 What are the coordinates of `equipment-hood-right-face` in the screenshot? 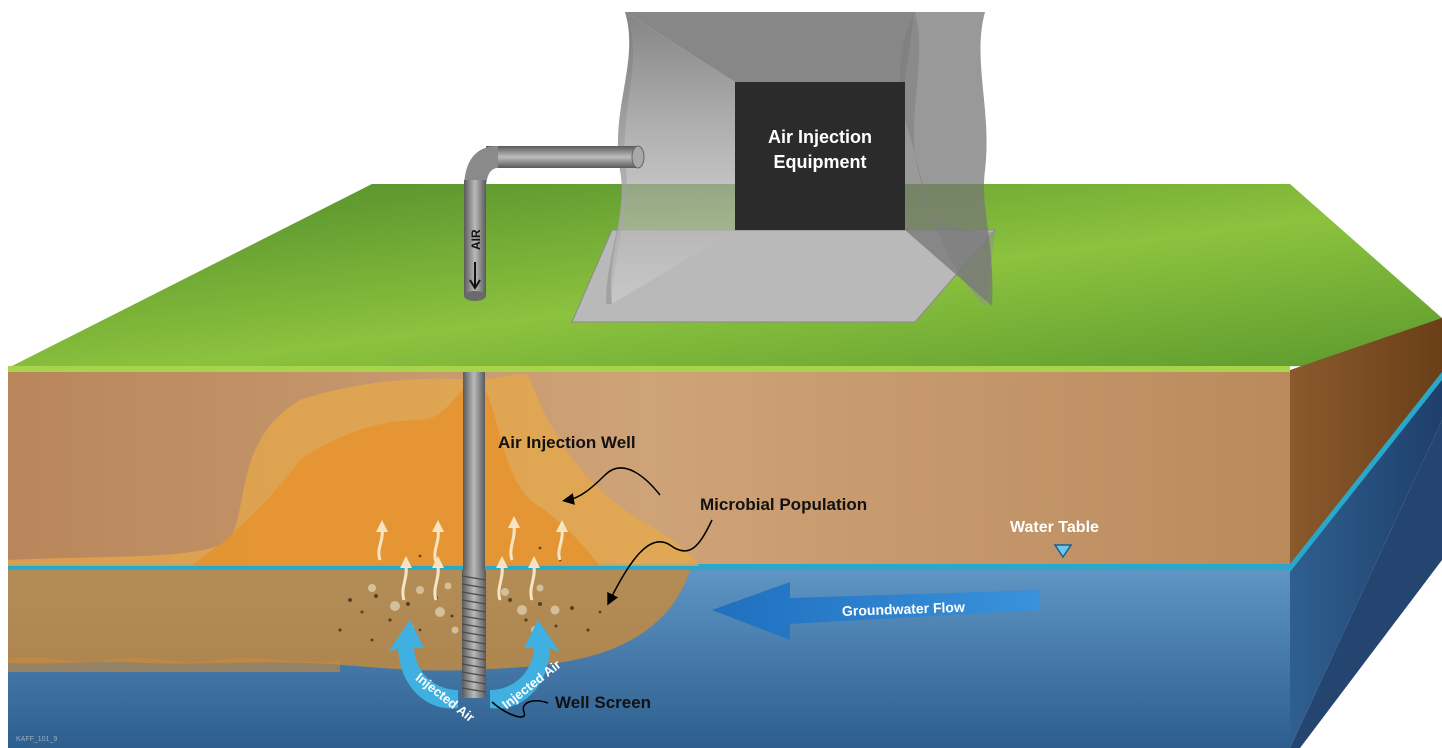 It's located at (949, 159).